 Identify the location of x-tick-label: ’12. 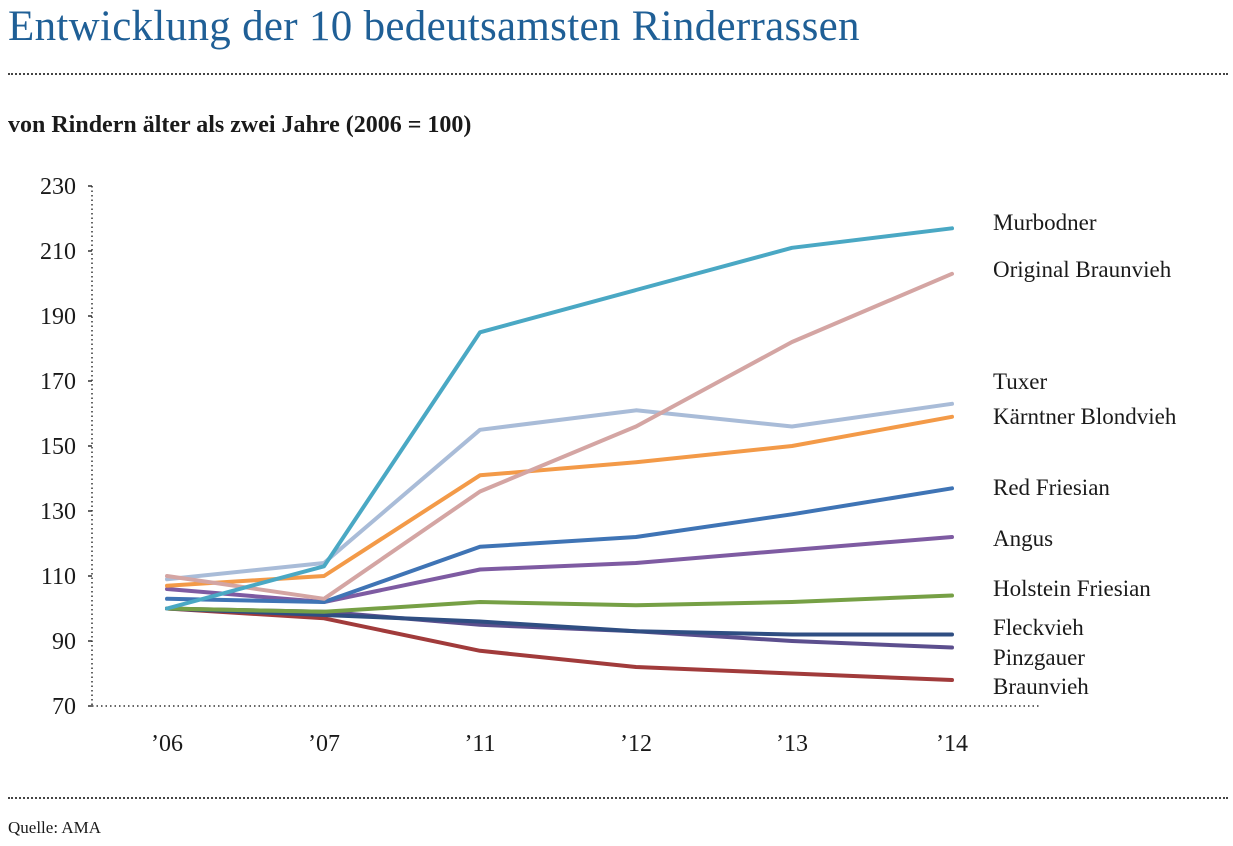
(636, 744).